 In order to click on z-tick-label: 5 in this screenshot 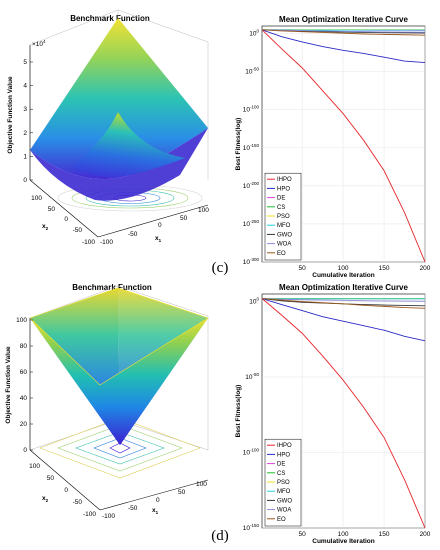, I will do `click(25, 62)`.